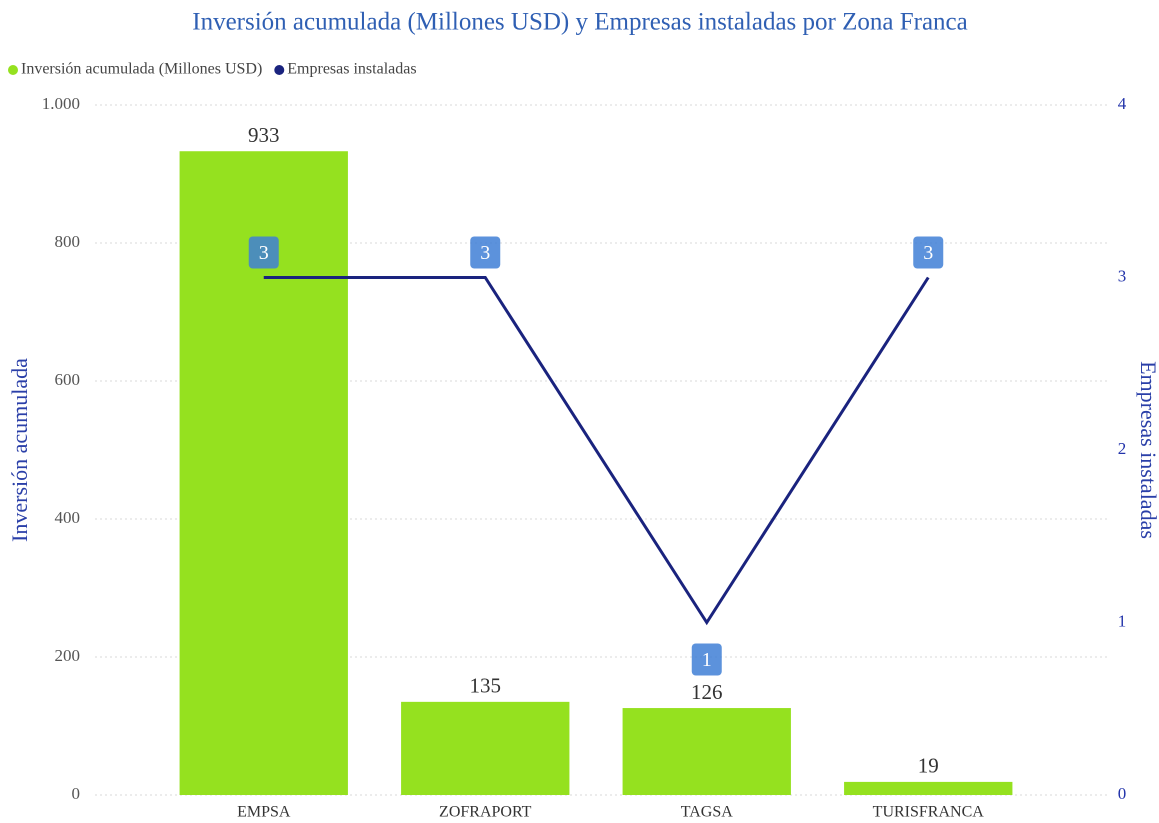 This screenshot has width=1159, height=823. What do you see at coordinates (928, 766) in the screenshot?
I see `data-label: 19` at bounding box center [928, 766].